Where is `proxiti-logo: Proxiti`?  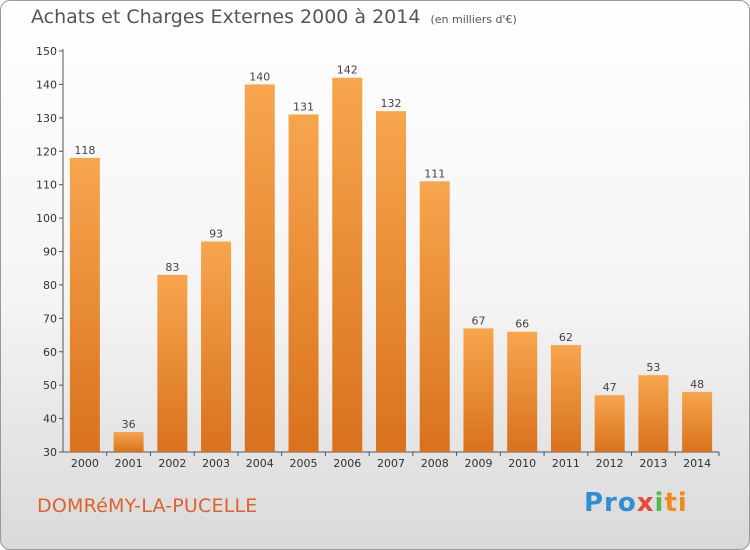 proxiti-logo: Proxiti is located at coordinates (636, 503).